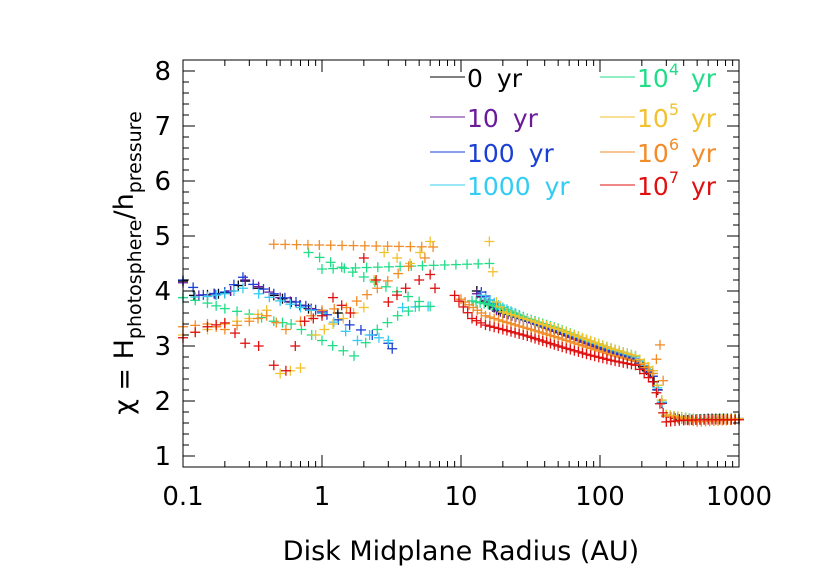  Describe the element at coordinates (162, 292) in the screenshot. I see `y-tick-label: 4` at that location.